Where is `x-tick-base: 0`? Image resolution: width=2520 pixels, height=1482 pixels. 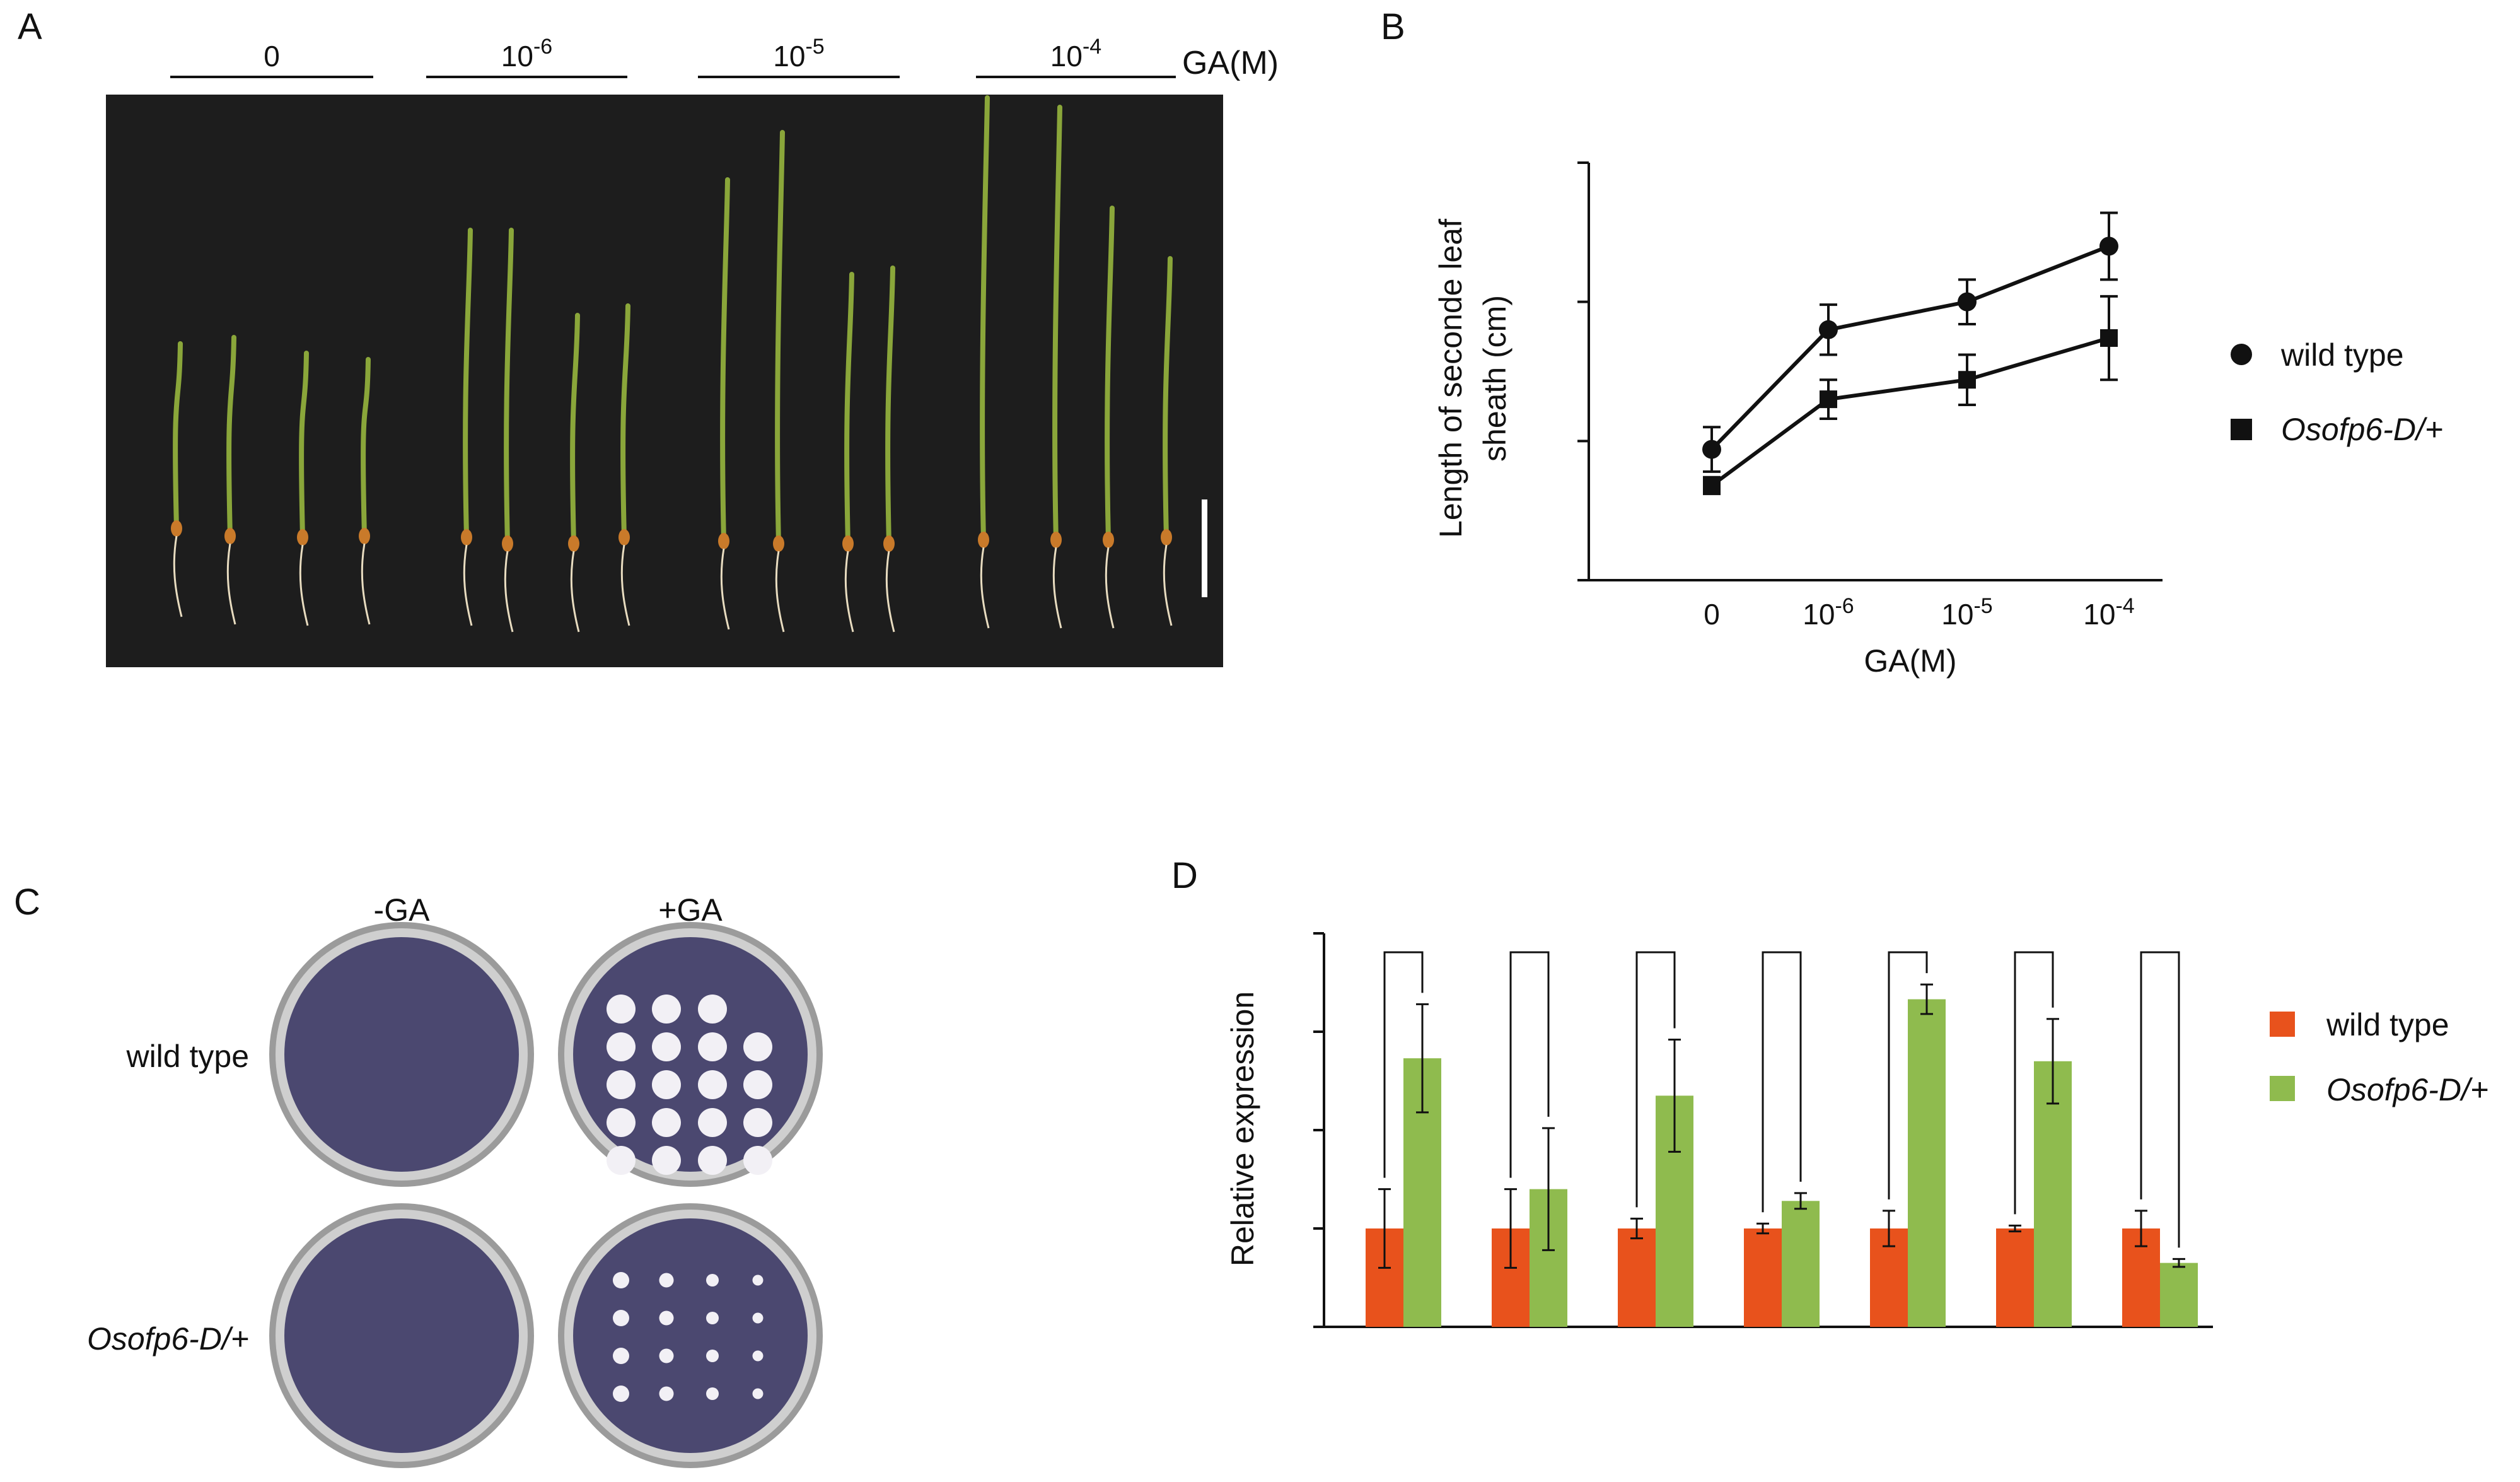
x-tick-base: 0 is located at coordinates (1712, 614).